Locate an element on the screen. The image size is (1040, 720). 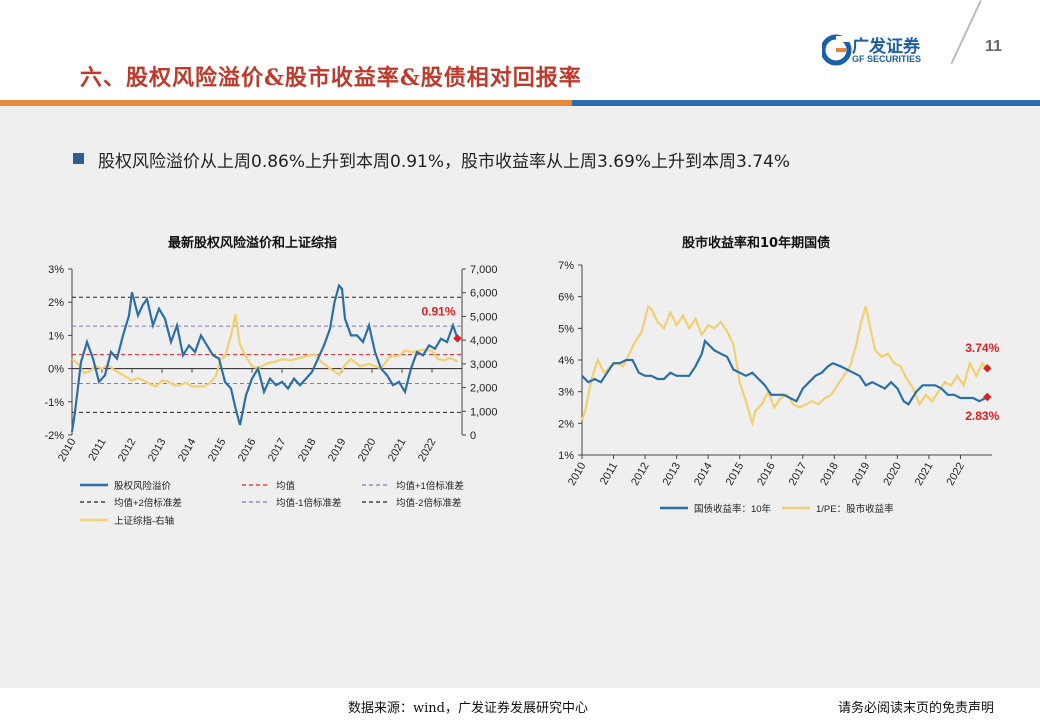
chart2-x-tick-label: 2011 is located at coordinates (609, 474).